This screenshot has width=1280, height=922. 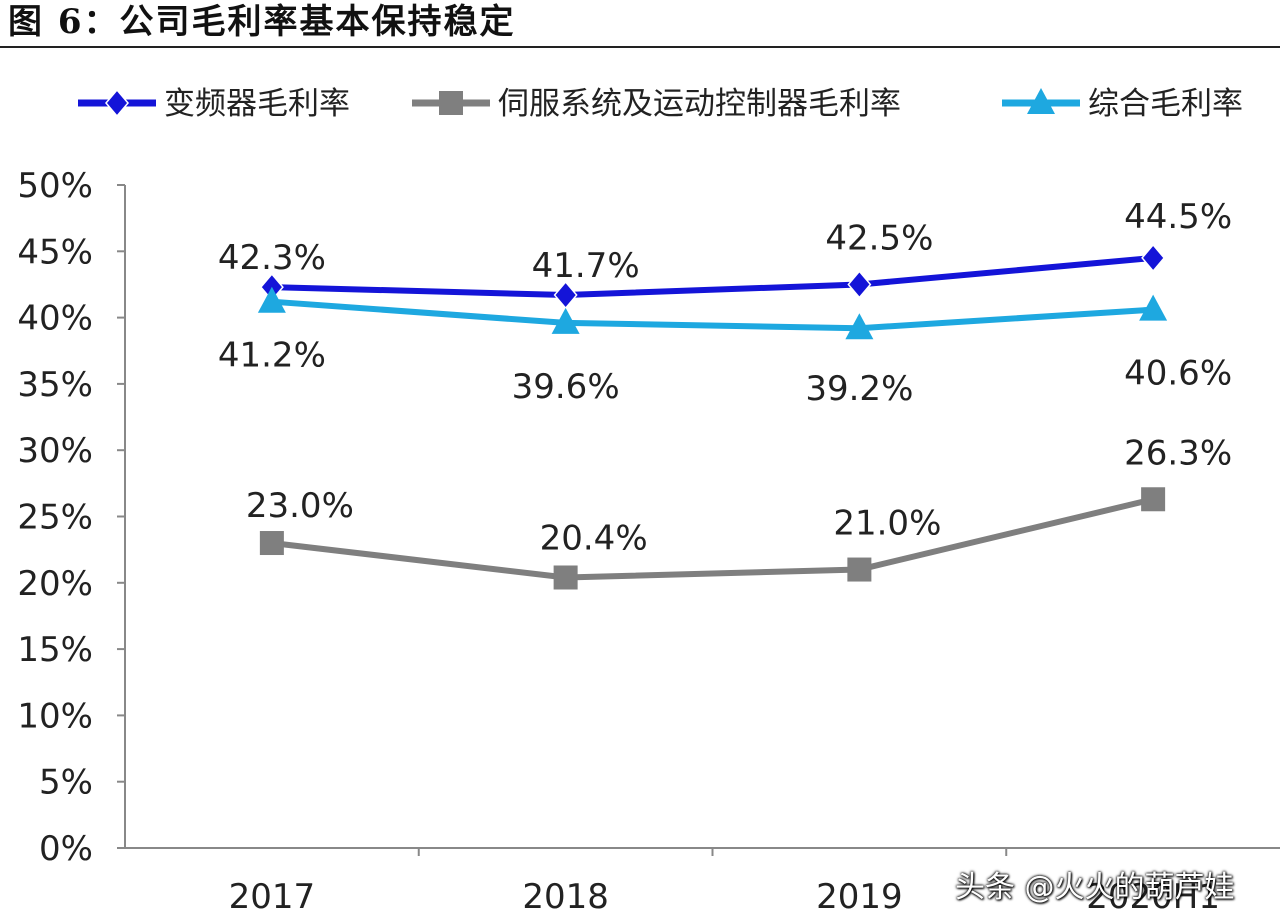 What do you see at coordinates (887, 524) in the screenshot?
I see `series-2-data-label: 21.0%` at bounding box center [887, 524].